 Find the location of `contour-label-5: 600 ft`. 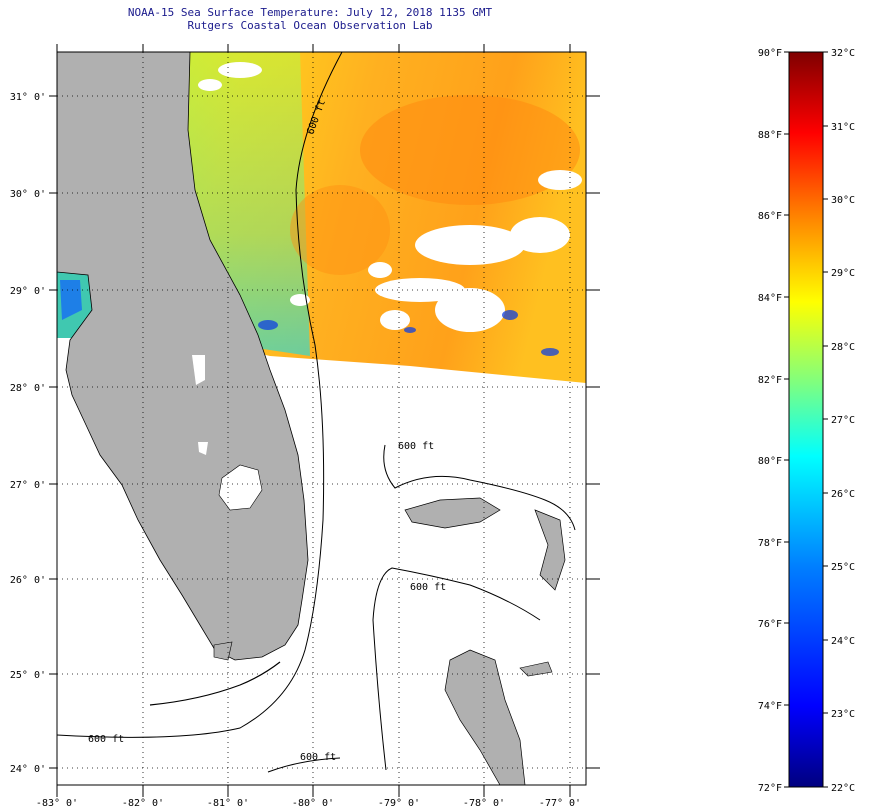

contour-label-5: 600 ft is located at coordinates (318, 757).